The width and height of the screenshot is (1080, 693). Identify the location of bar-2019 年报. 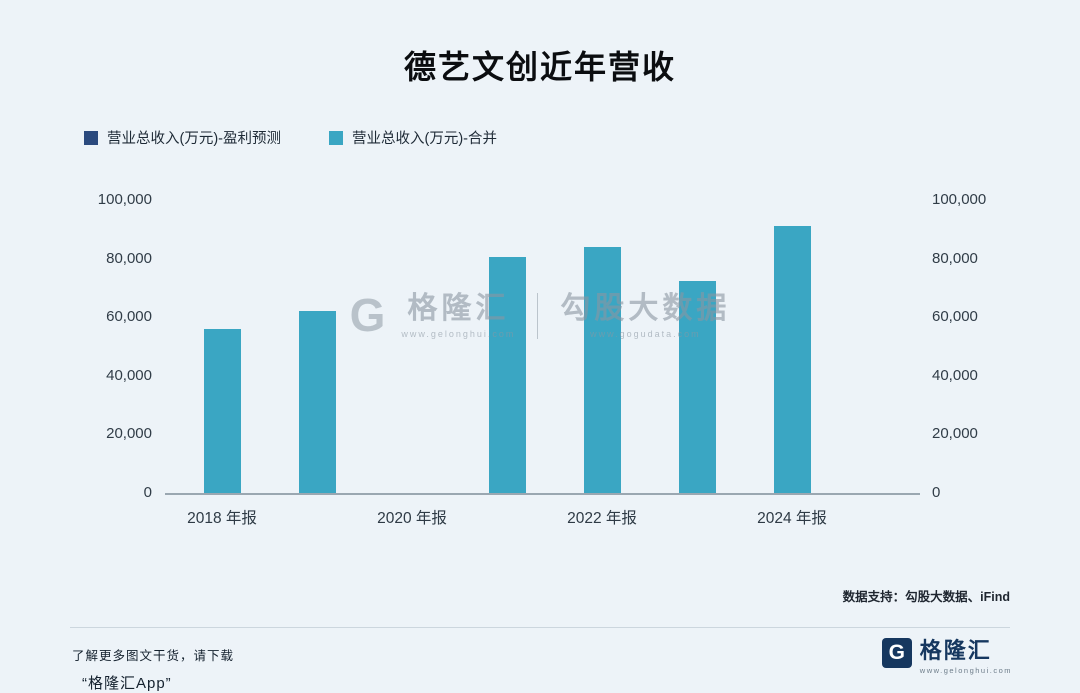
(317, 402).